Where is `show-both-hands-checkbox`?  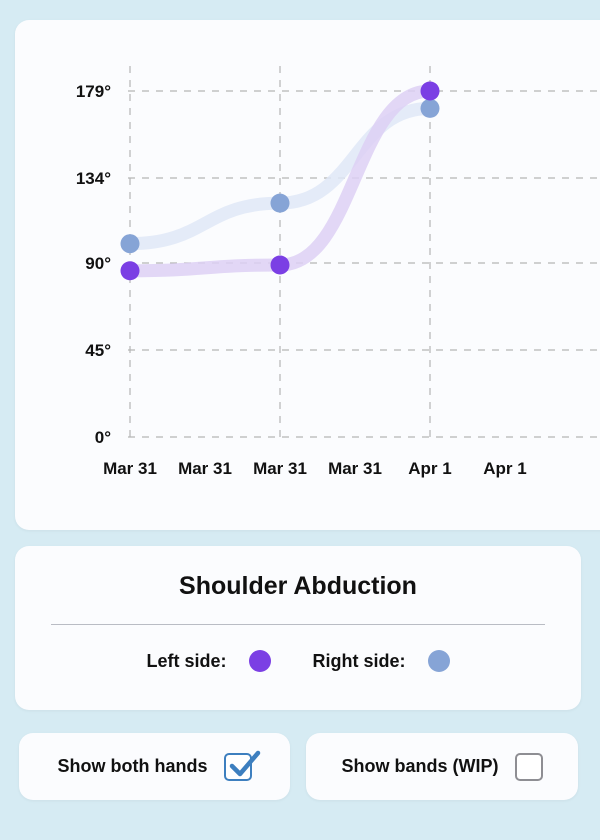 show-both-hands-checkbox is located at coordinates (241, 765).